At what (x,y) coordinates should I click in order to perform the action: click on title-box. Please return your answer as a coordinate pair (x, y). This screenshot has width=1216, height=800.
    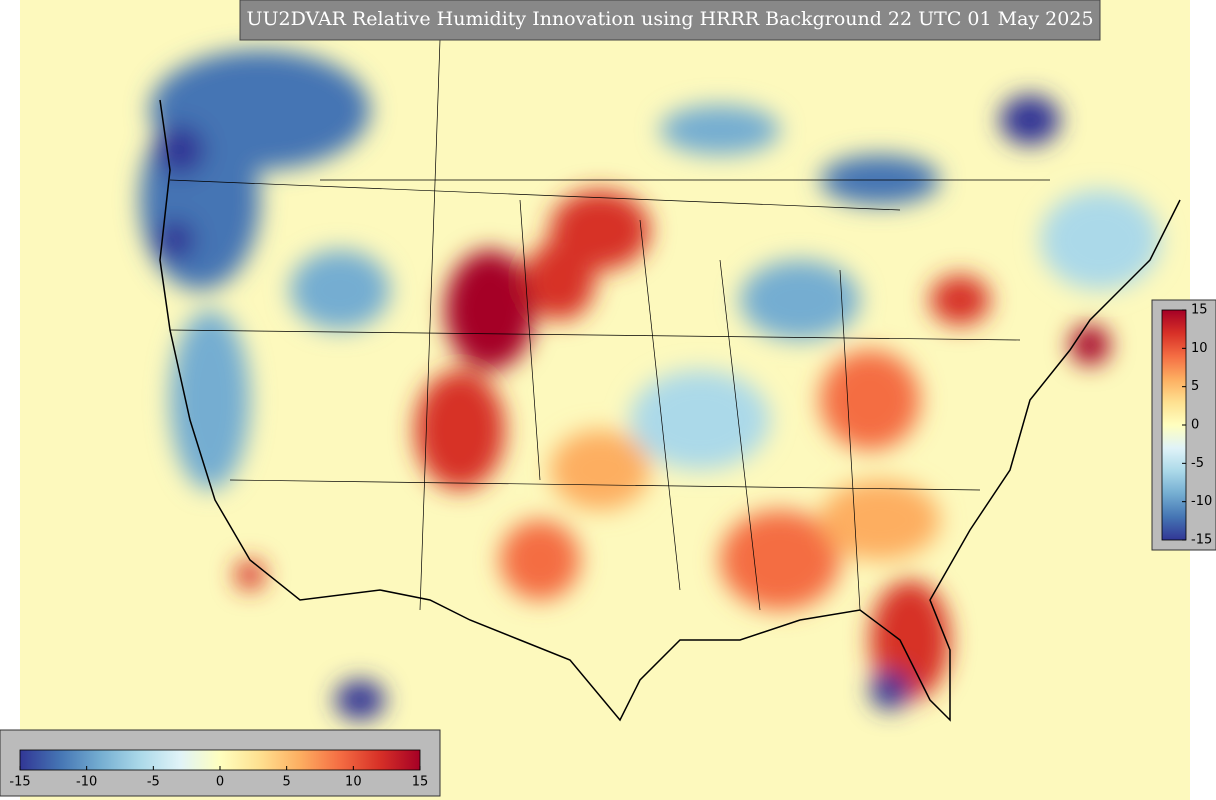
    Looking at the image, I should click on (670, 20).